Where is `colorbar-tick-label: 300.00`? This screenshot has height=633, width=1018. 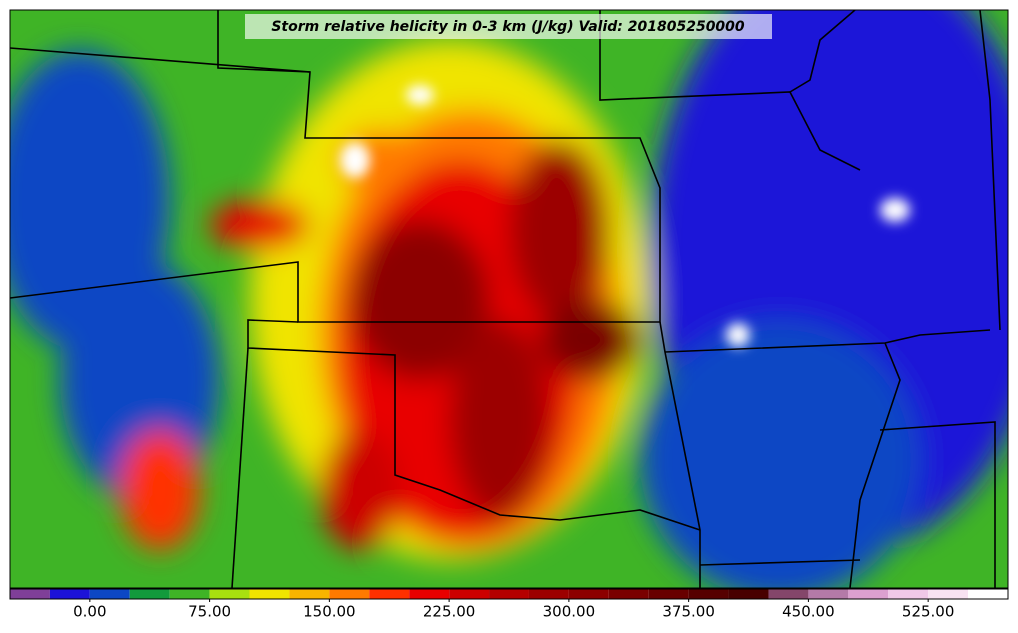 colorbar-tick-label: 300.00 is located at coordinates (569, 612).